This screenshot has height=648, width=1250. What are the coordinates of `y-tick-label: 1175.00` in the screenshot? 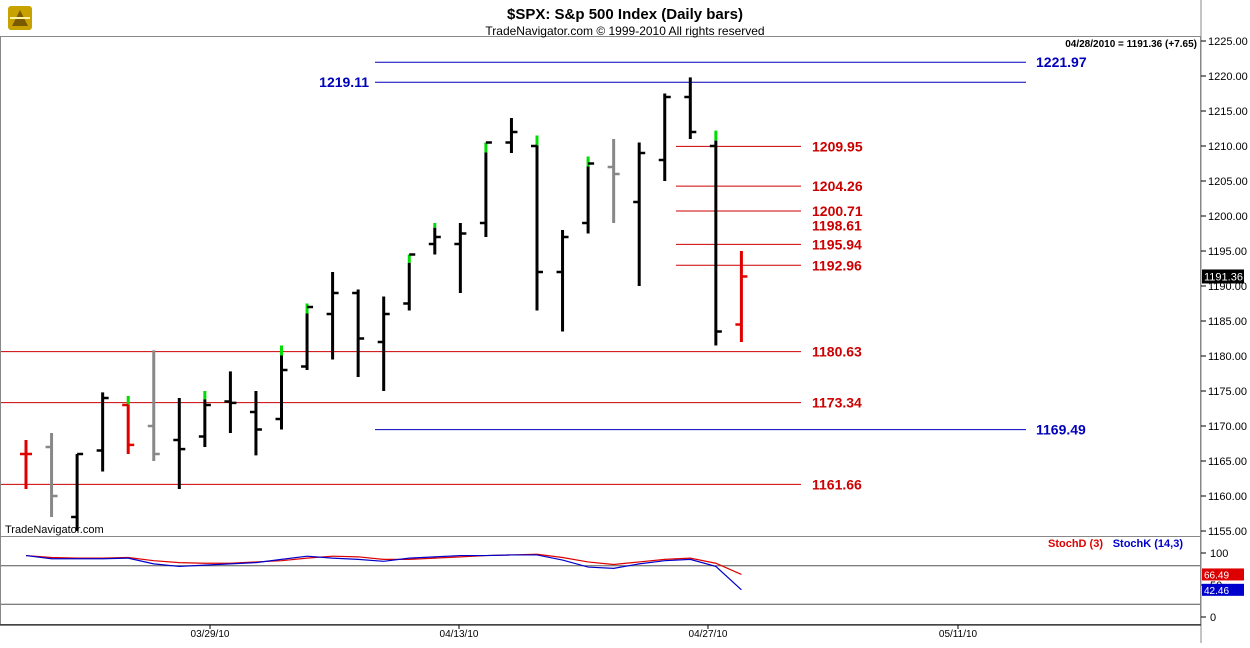 It's located at (1227, 392).